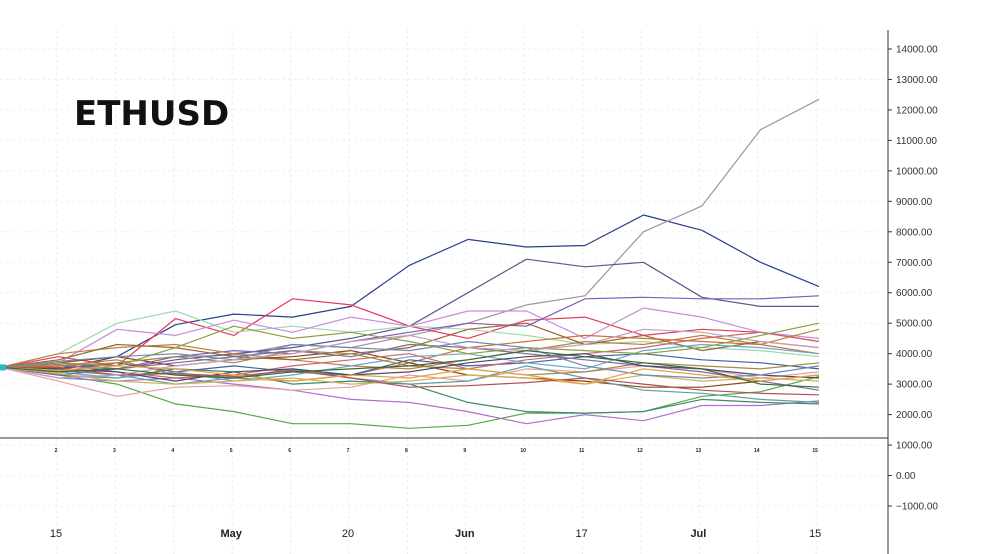 Image resolution: width=984 pixels, height=554 pixels. What do you see at coordinates (698, 534) in the screenshot?
I see `x-tick-label: Jul` at bounding box center [698, 534].